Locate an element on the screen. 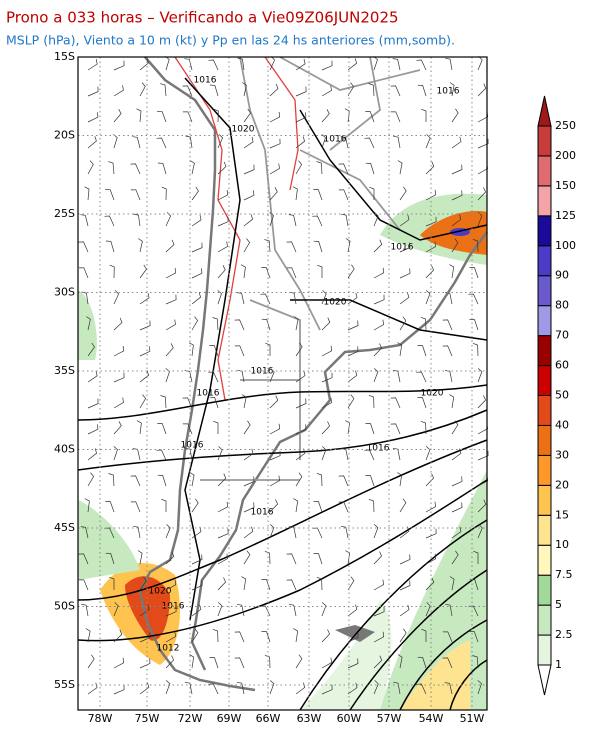 The image size is (600, 750). lat-label: 35S is located at coordinates (64, 370).